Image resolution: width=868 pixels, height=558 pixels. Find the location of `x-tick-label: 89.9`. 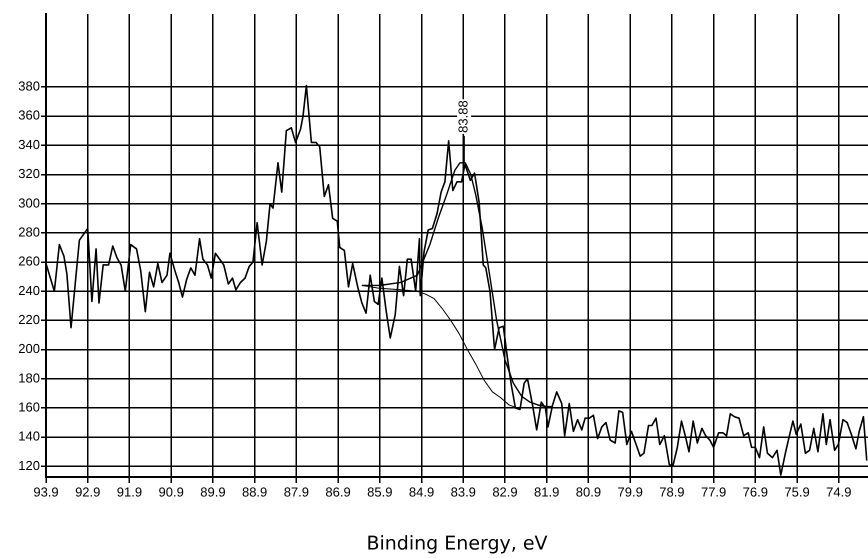

x-tick-label: 89.9 is located at coordinates (213, 492).